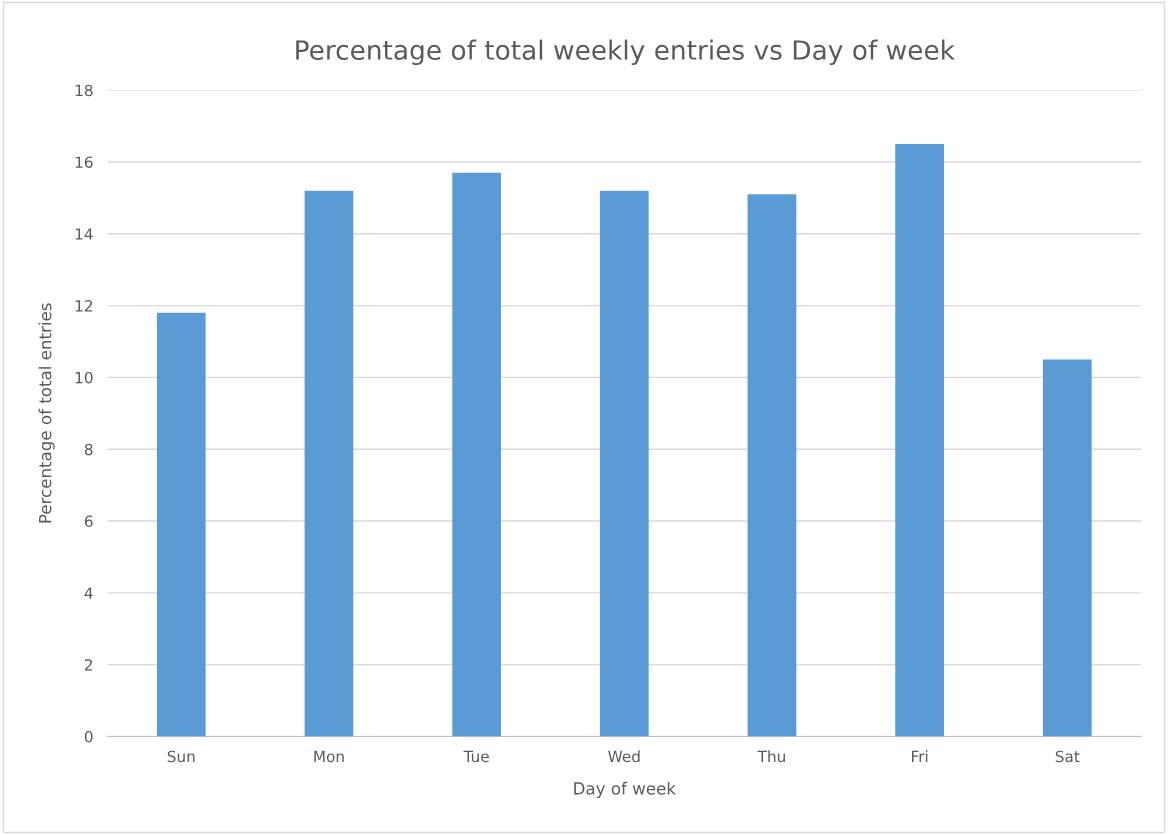 This screenshot has height=835, width=1168. Describe the element at coordinates (624, 756) in the screenshot. I see `x-tick-label: Wed` at that location.